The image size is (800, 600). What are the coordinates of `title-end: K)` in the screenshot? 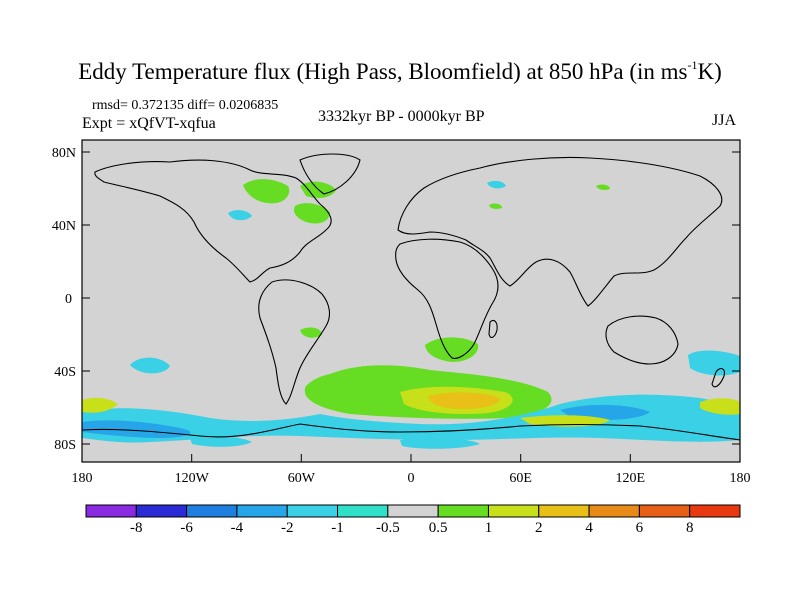 It's located at (709, 71).